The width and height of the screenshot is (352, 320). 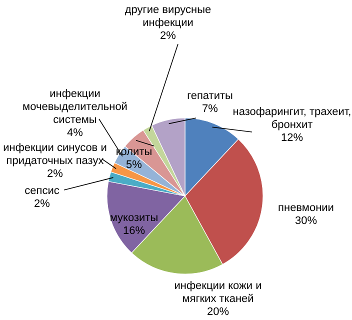 I want to click on data-label: 20%, so click(x=218, y=312).